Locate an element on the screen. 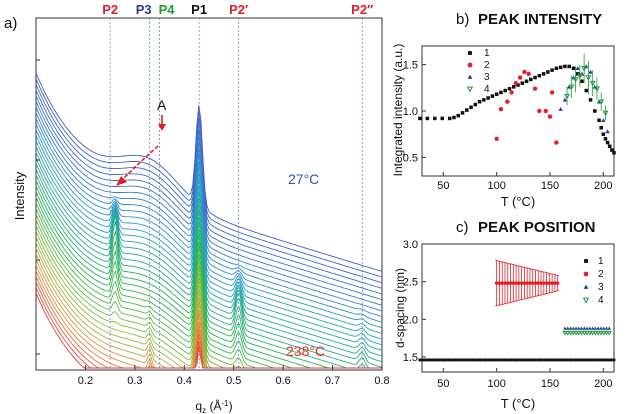 Image resolution: width=630 pixels, height=414 pixels. spectrum-curve is located at coordinates (208, 328).